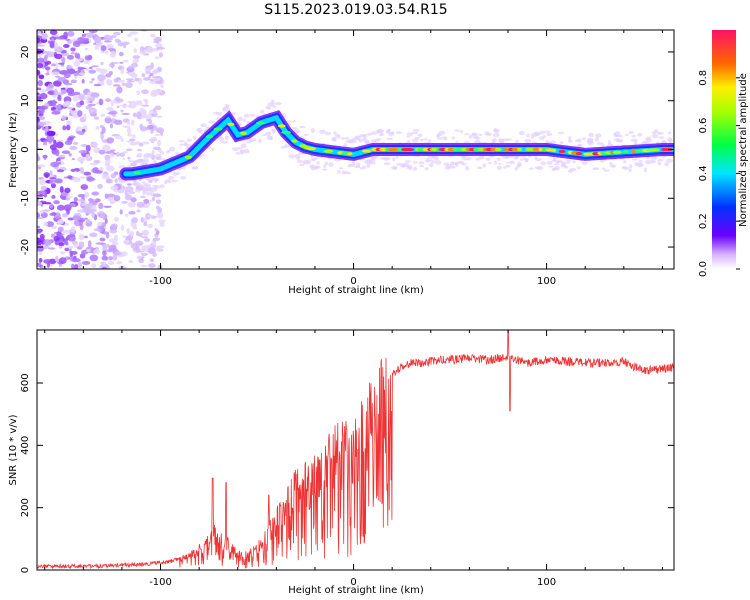  I want to click on snr-y-label: SNR (10 * v/v), so click(13, 449).